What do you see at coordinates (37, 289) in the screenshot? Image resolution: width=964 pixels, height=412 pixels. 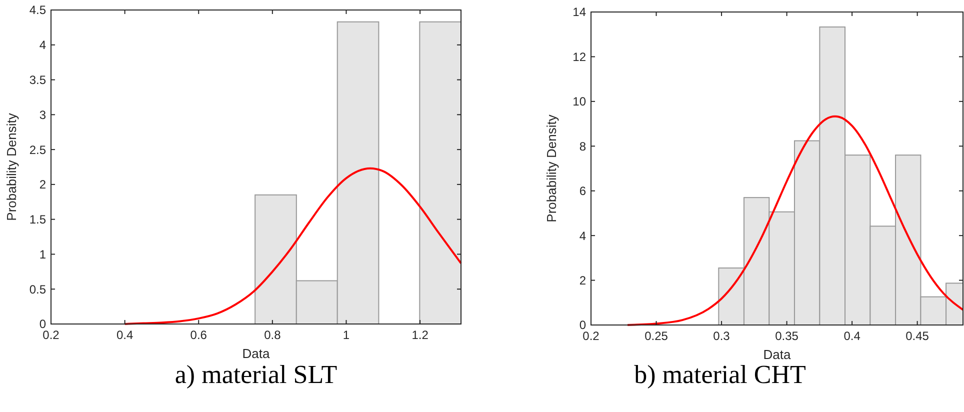 I see `y-tick-label: 0.5` at bounding box center [37, 289].